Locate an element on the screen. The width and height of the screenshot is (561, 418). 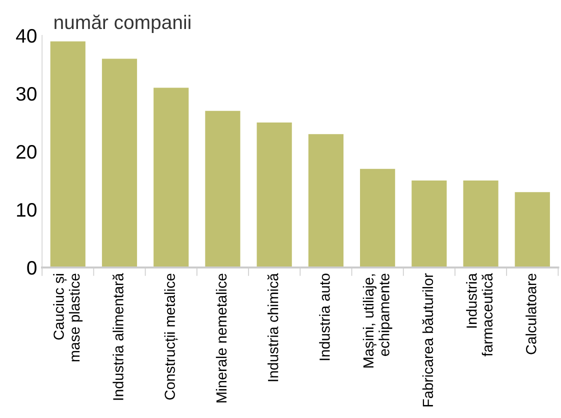
x-tick-label: Industria chimică is located at coordinates (272, 327).